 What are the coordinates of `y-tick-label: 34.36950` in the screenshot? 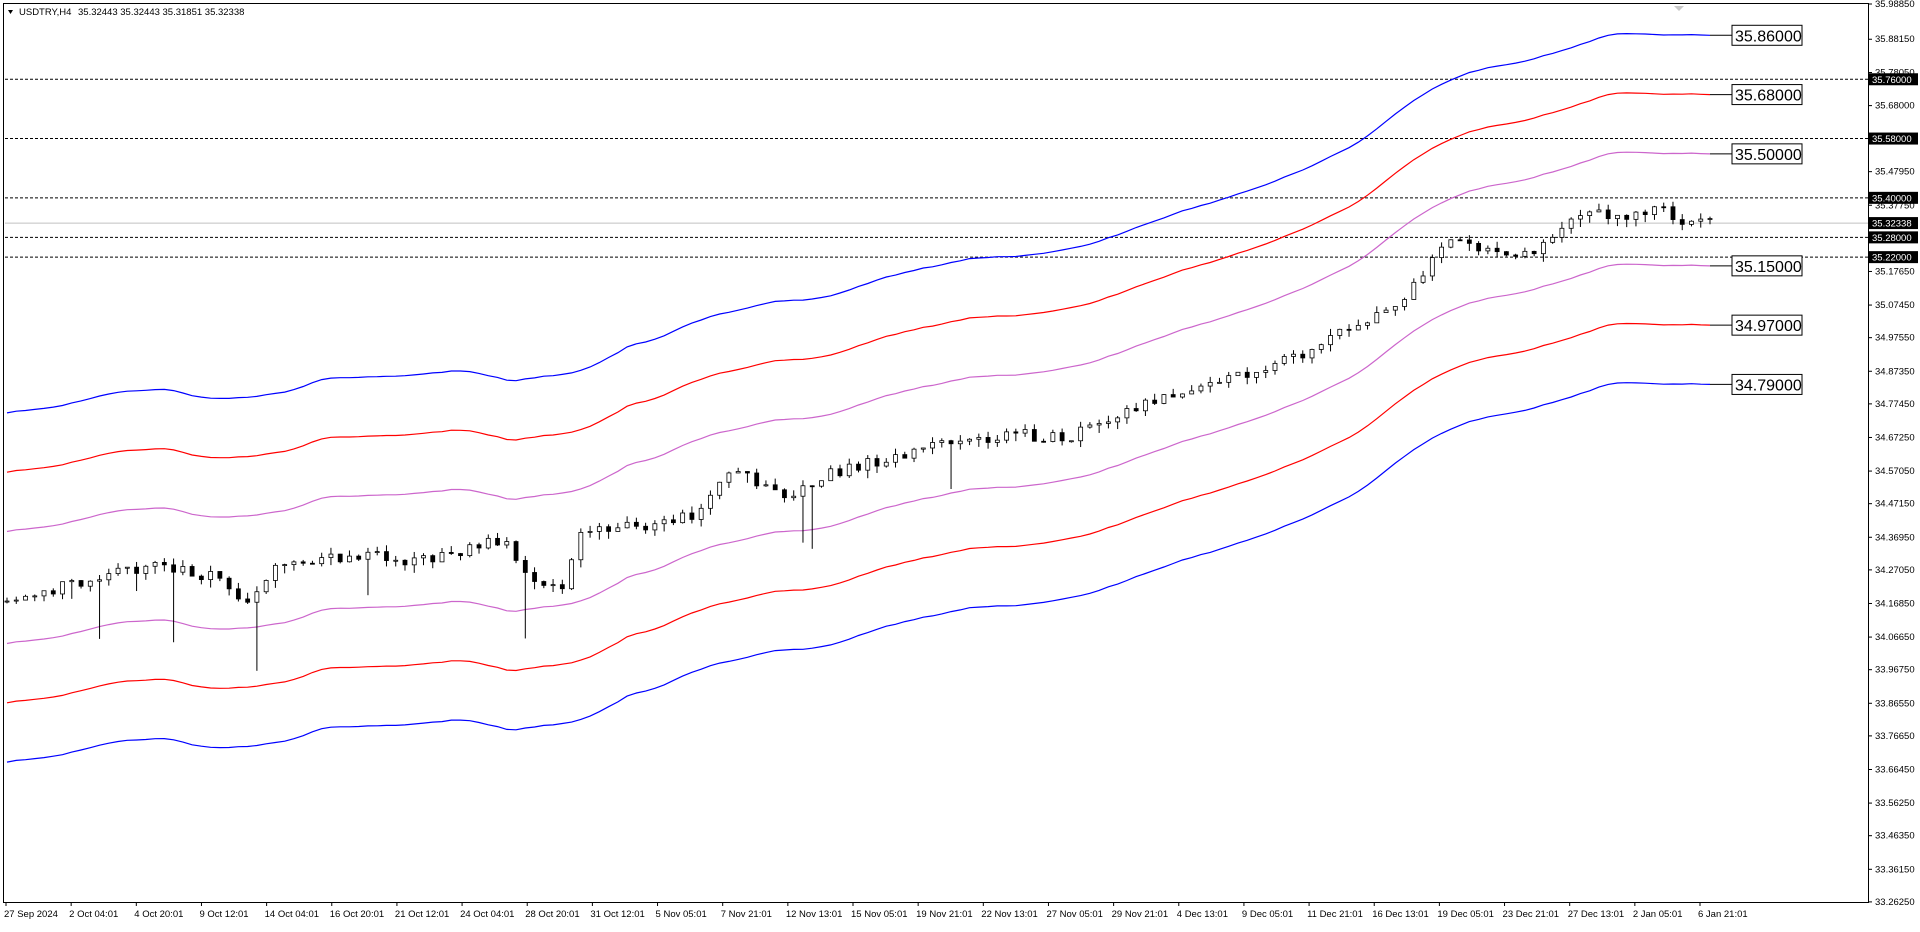 It's located at (1895, 537).